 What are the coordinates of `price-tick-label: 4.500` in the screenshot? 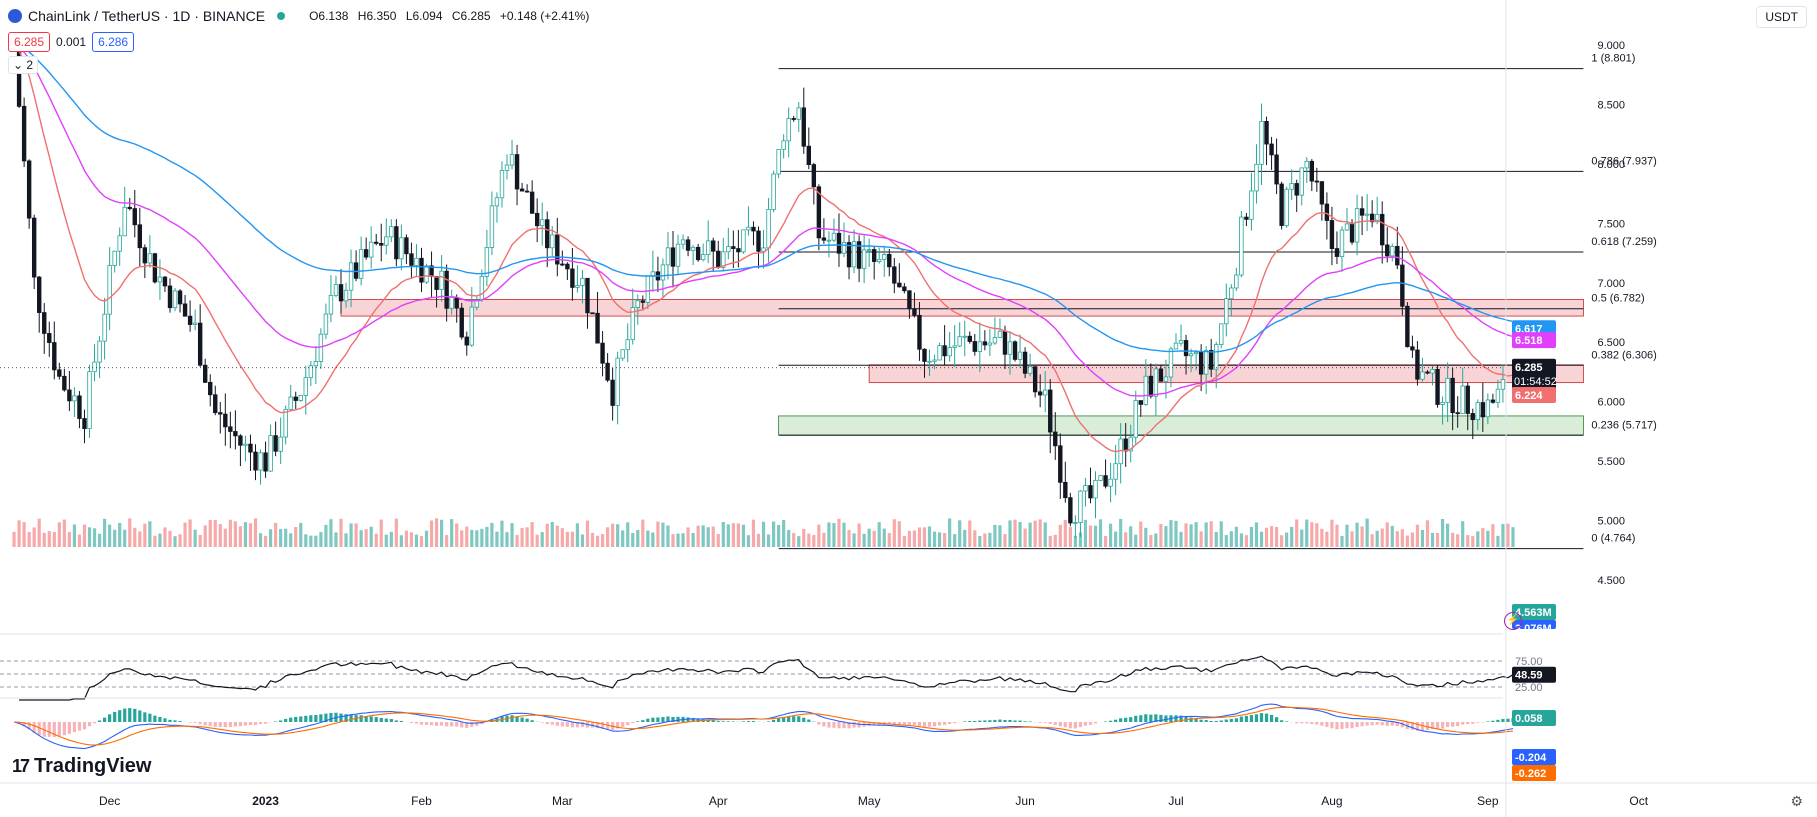 It's located at (1611, 581).